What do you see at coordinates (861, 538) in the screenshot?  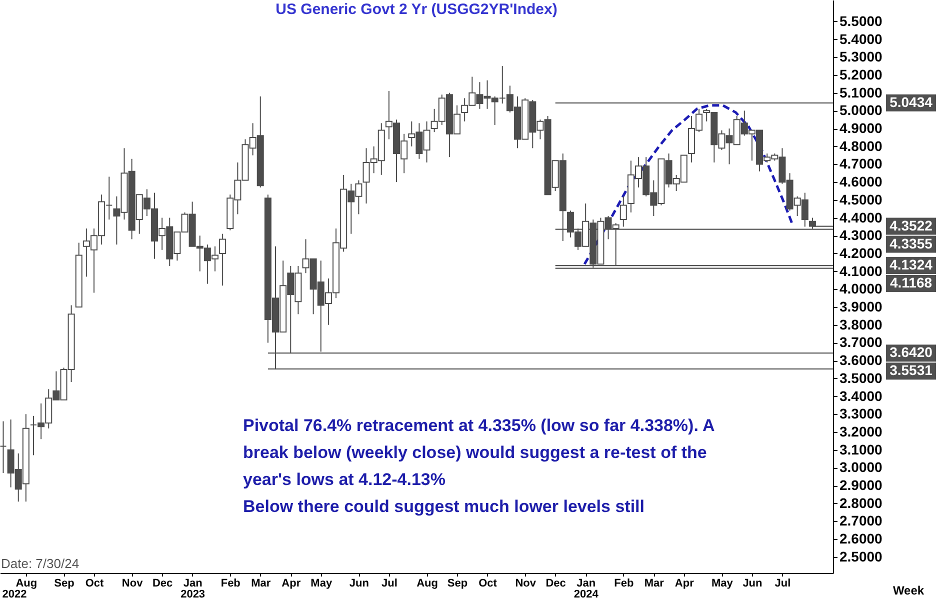 I see `y-tick-label: 2.6000` at bounding box center [861, 538].